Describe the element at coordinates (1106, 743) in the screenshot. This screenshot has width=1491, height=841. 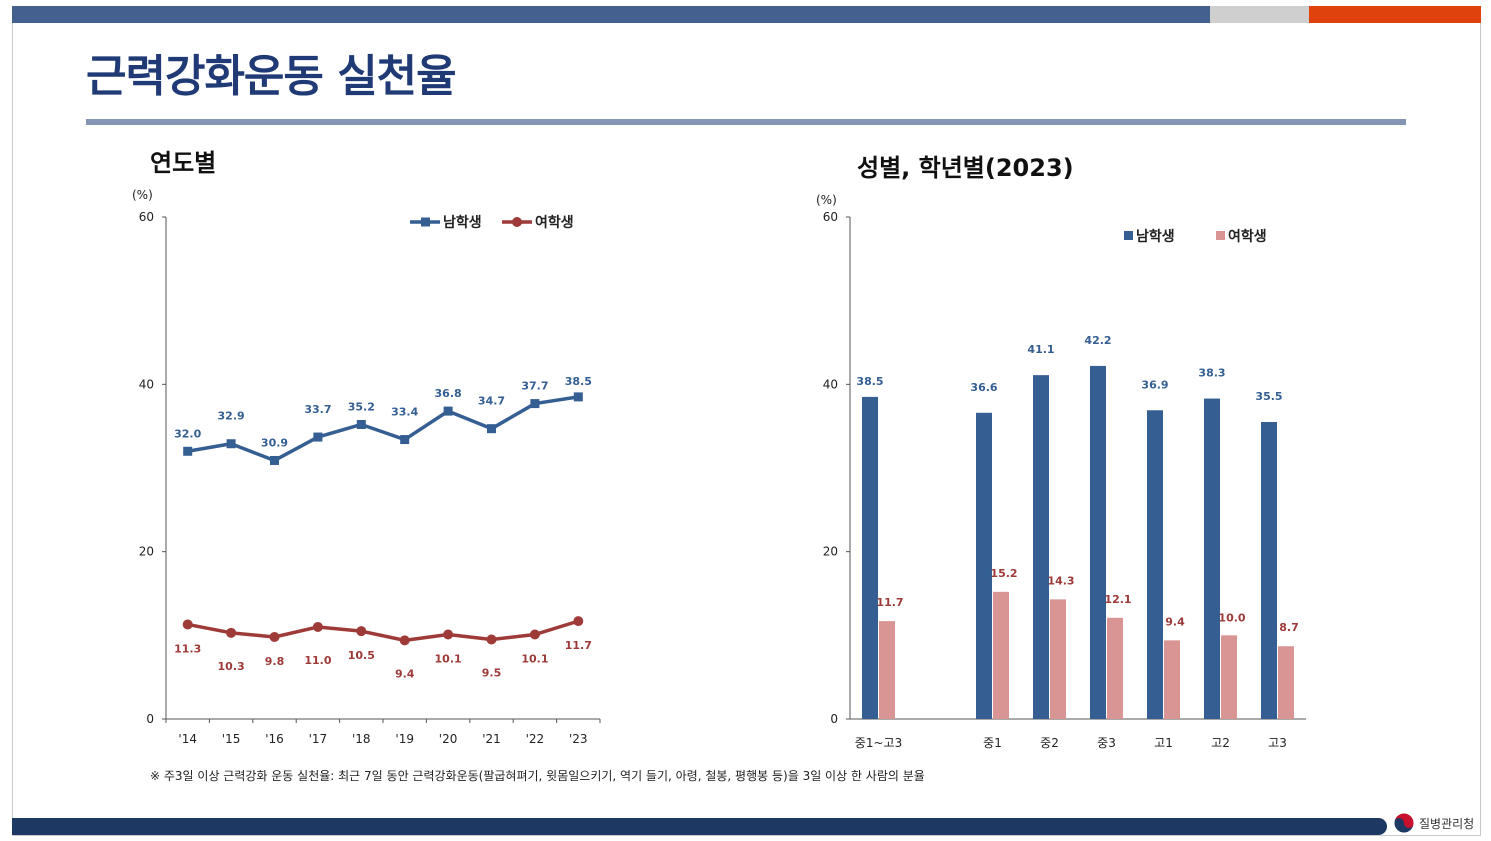
I see `x-tick-label: 중3` at that location.